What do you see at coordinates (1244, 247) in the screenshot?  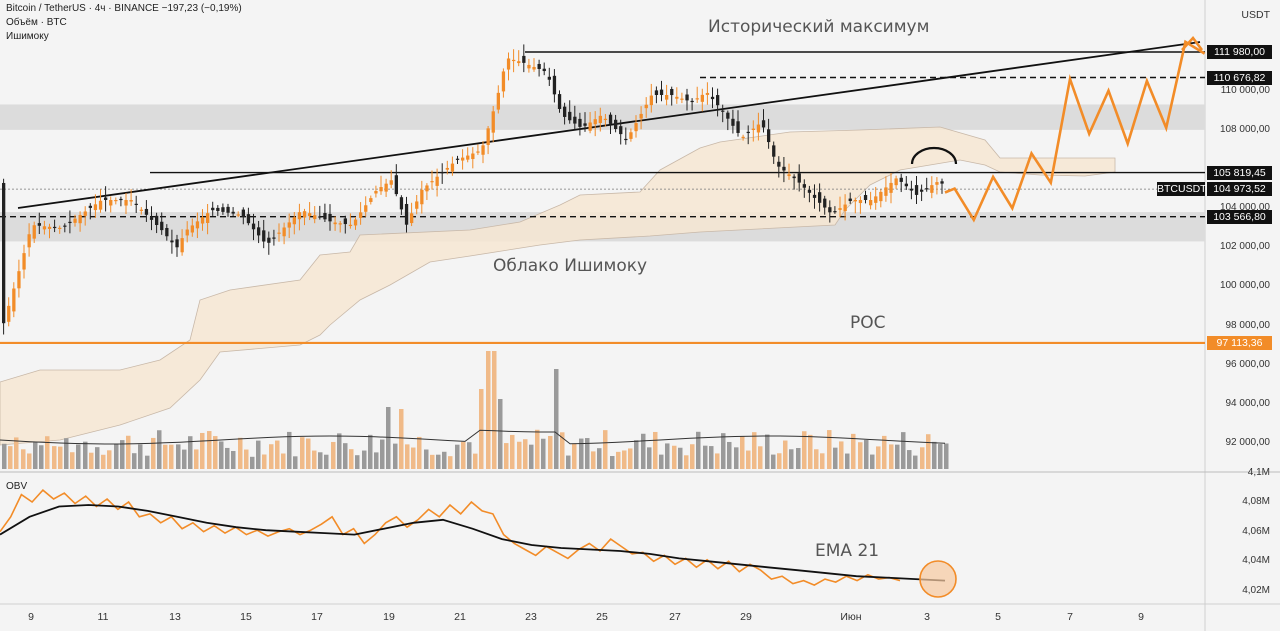 I see `price-tick-label: 102 000,00` at bounding box center [1244, 247].